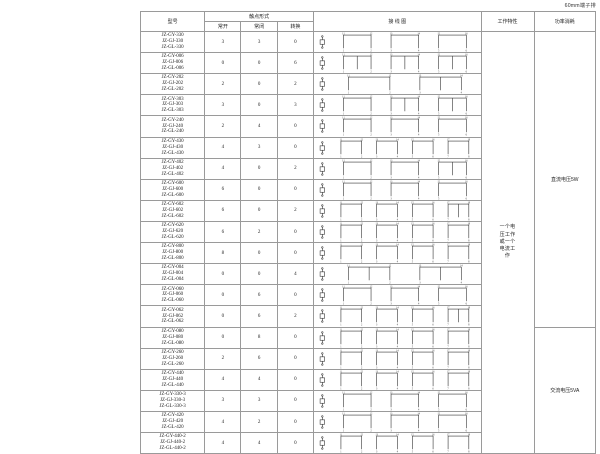 Image resolution: width=600 pixels, height=454 pixels. I want to click on model-number: JZ-GY-602, so click(172, 205).